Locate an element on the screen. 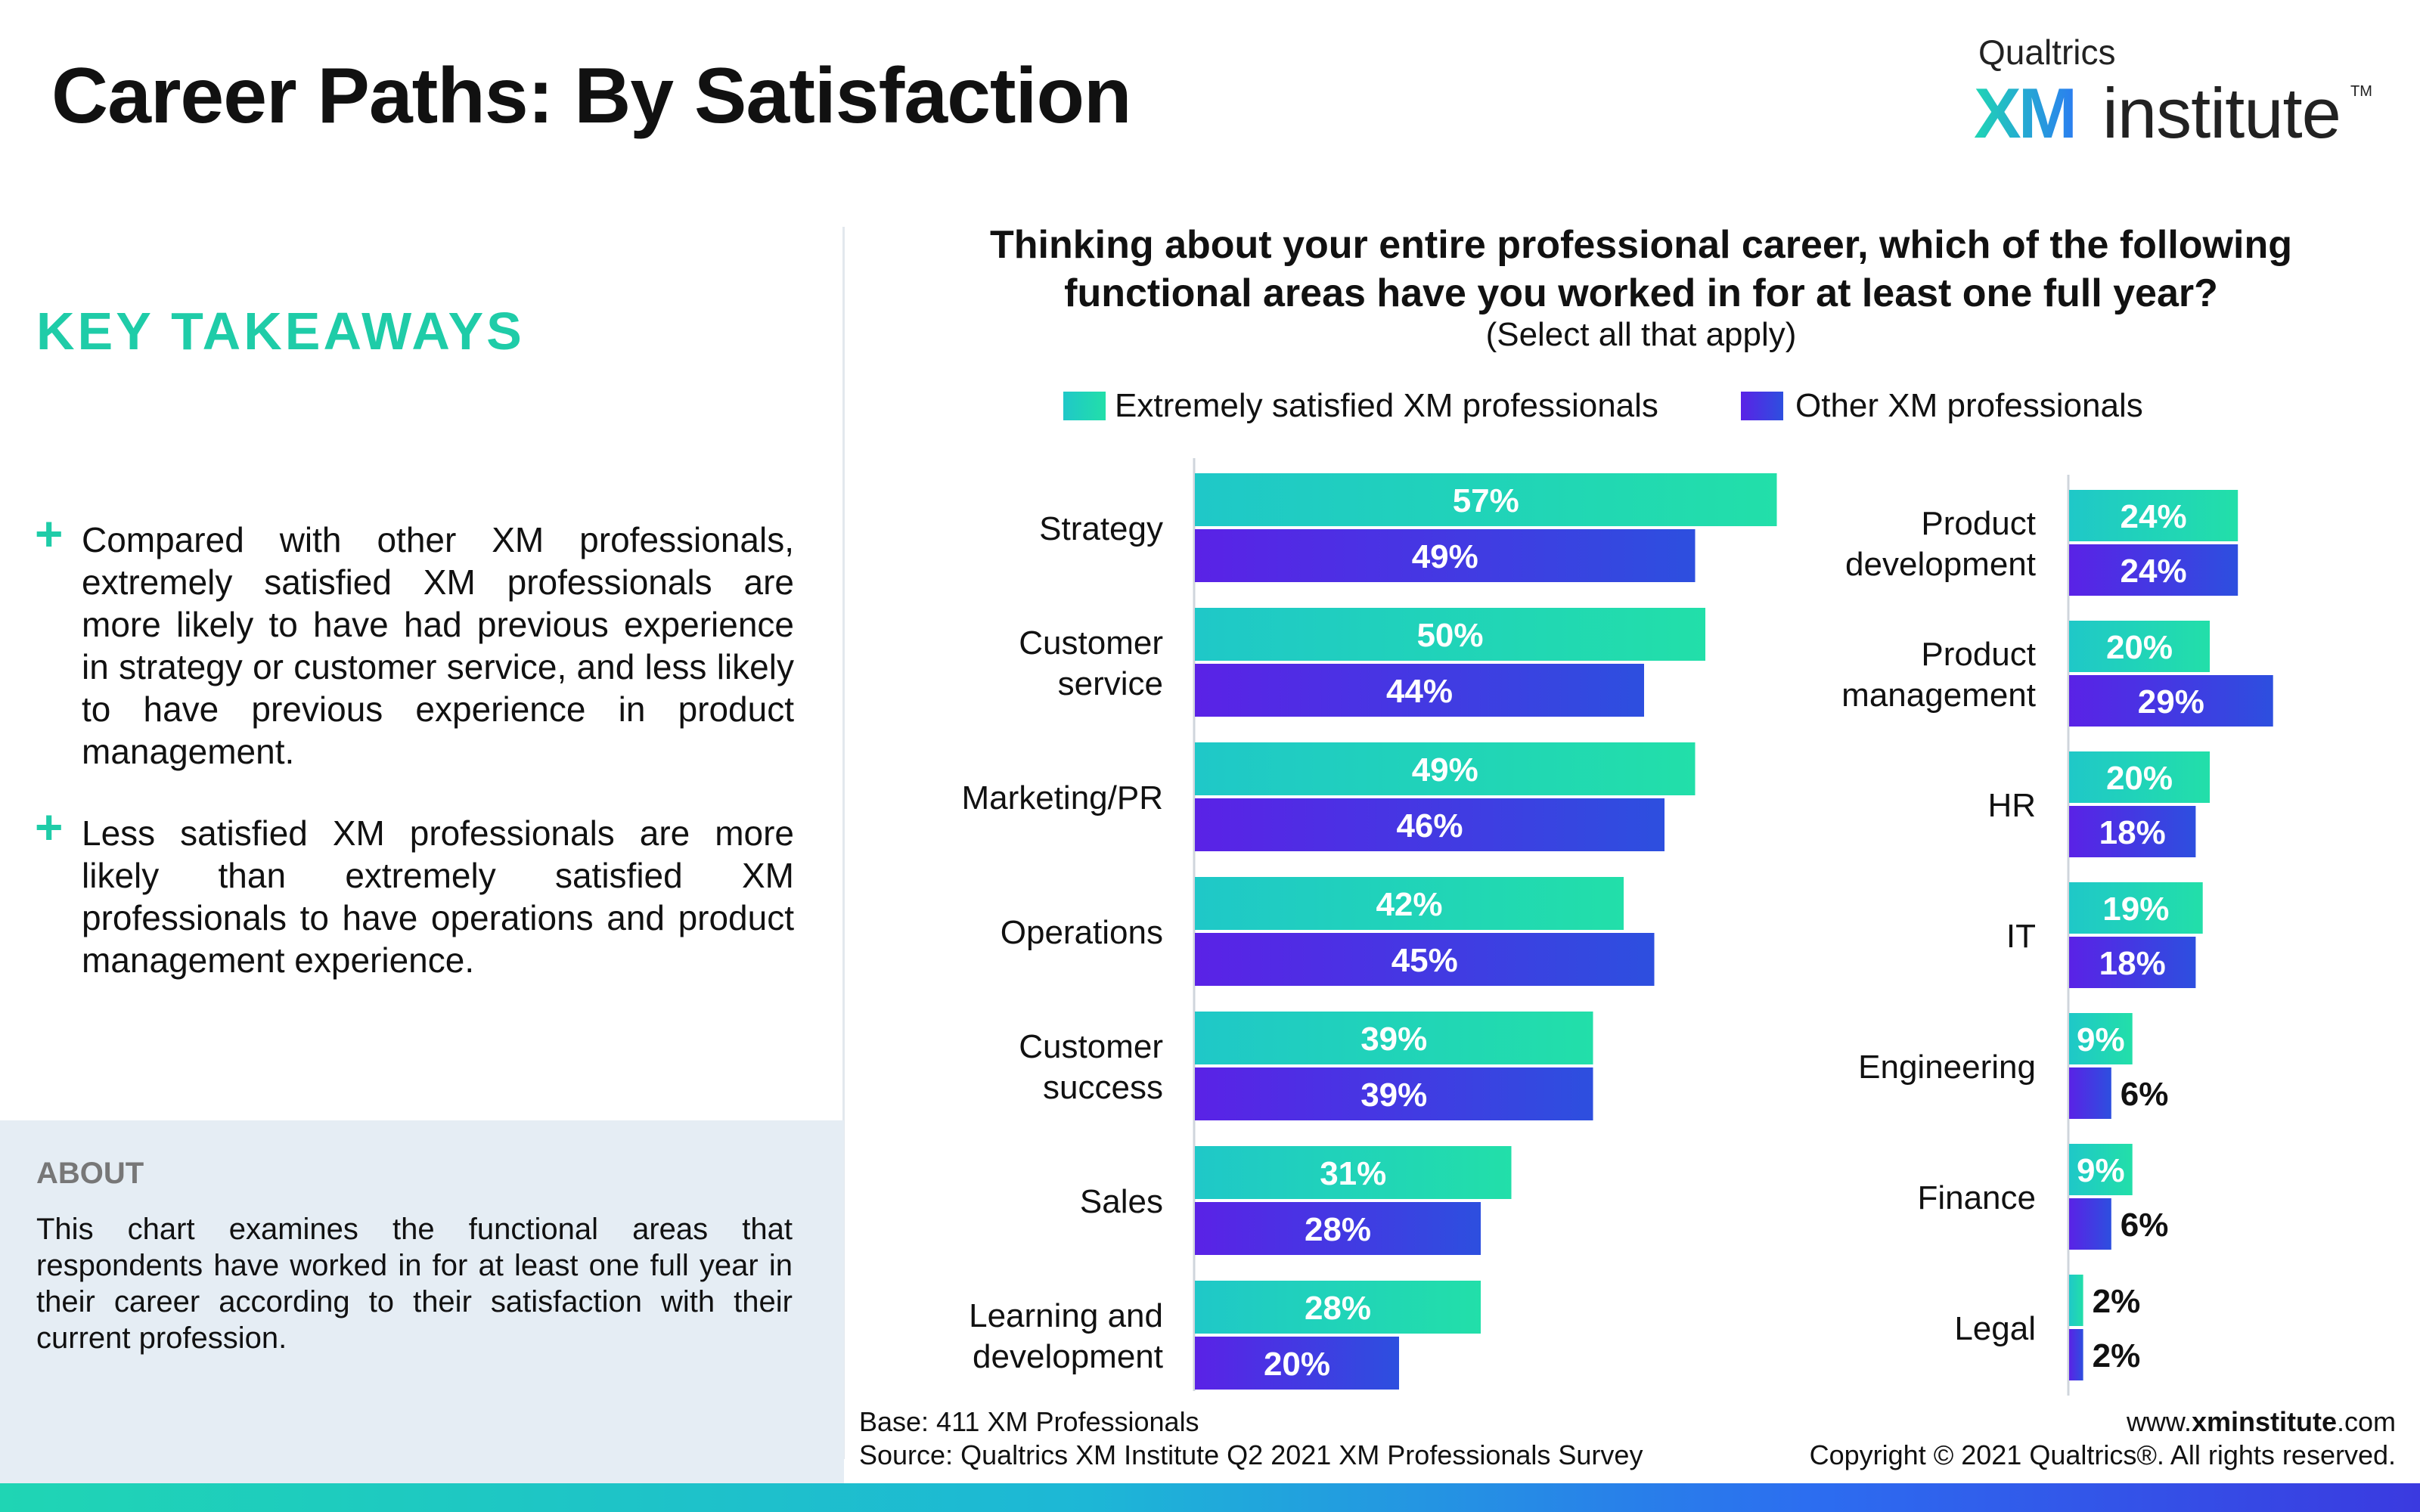 This screenshot has height=1512, width=2420. category-label-it: IT is located at coordinates (2021, 937).